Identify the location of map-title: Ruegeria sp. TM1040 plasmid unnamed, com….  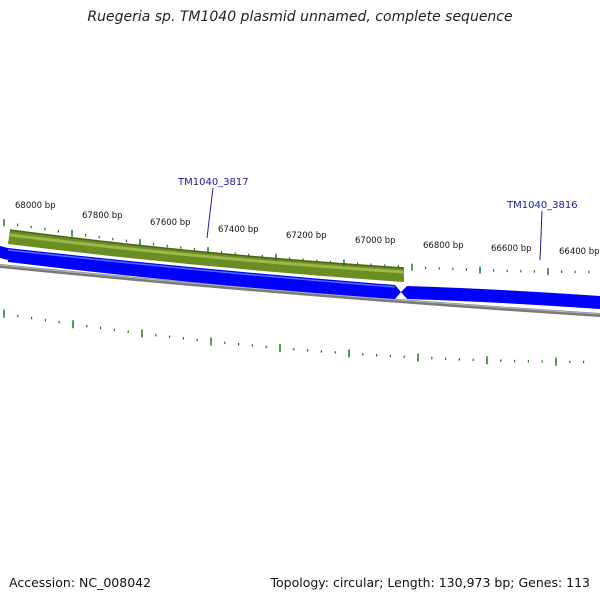
(300, 17).